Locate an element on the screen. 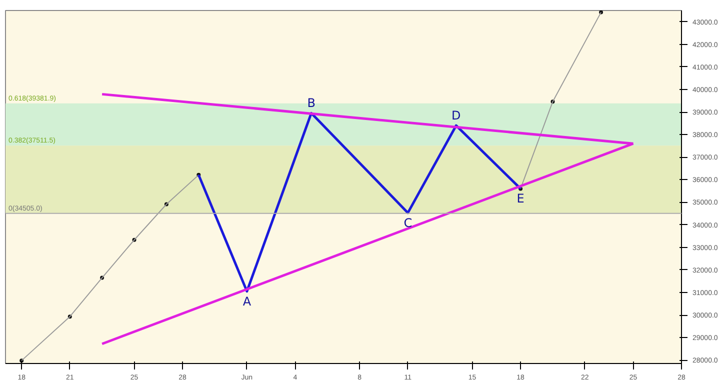  annotation: E is located at coordinates (520, 199).